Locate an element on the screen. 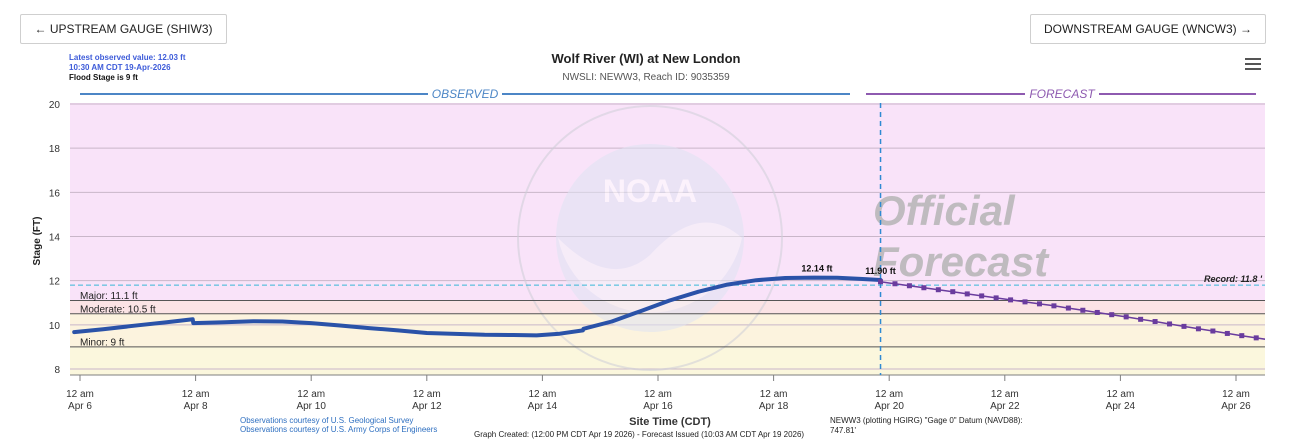 This screenshot has height=445, width=1306. latest-time-text: 10:30 AM CDT 19-Apr-2026 is located at coordinates (120, 67).